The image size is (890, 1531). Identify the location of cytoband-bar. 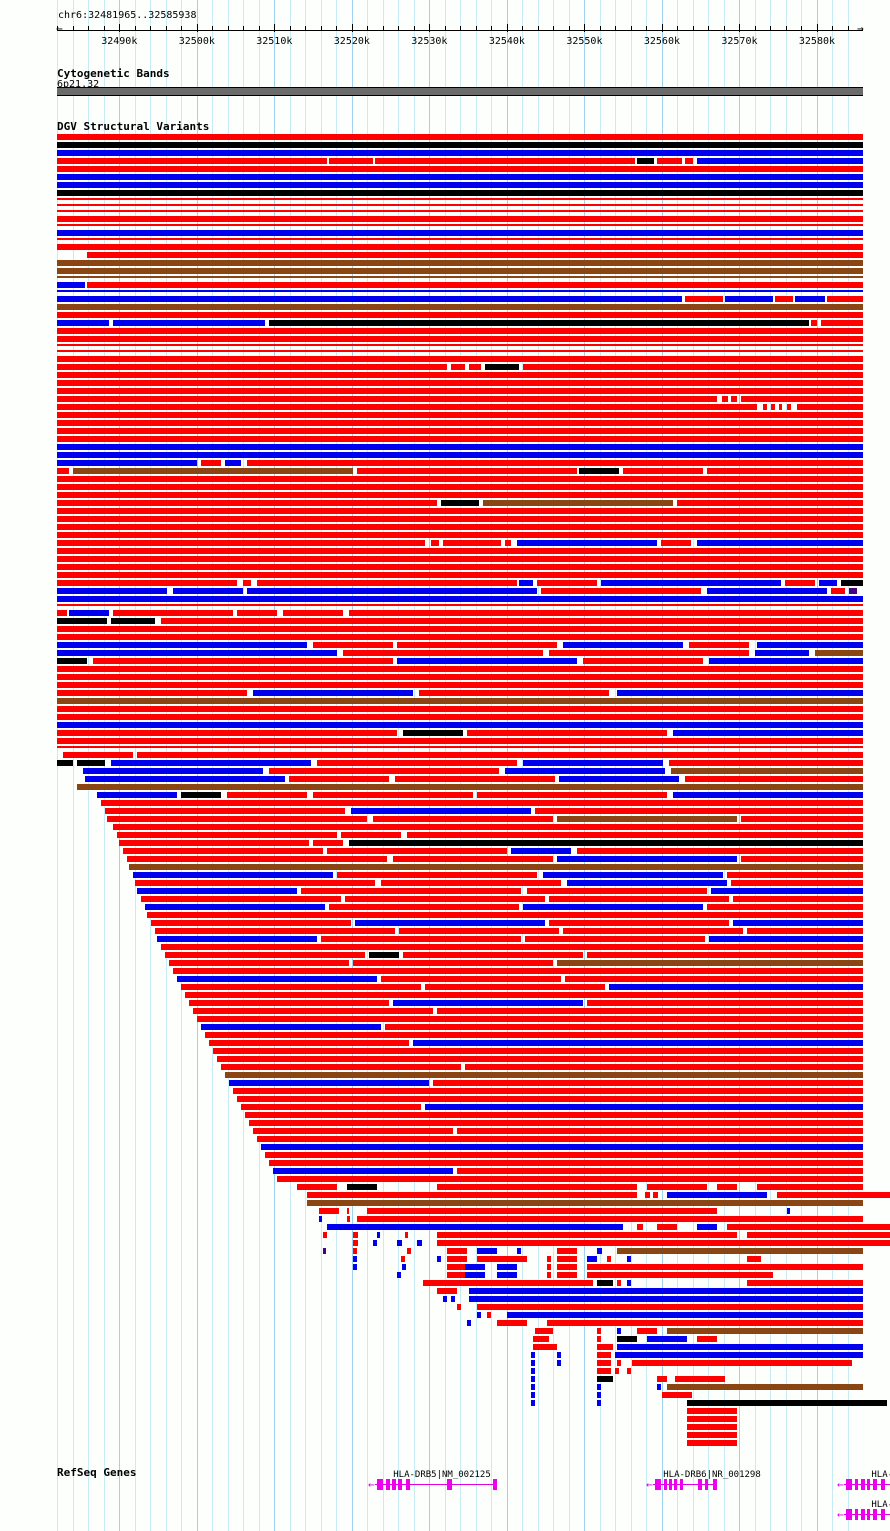
(460, 91).